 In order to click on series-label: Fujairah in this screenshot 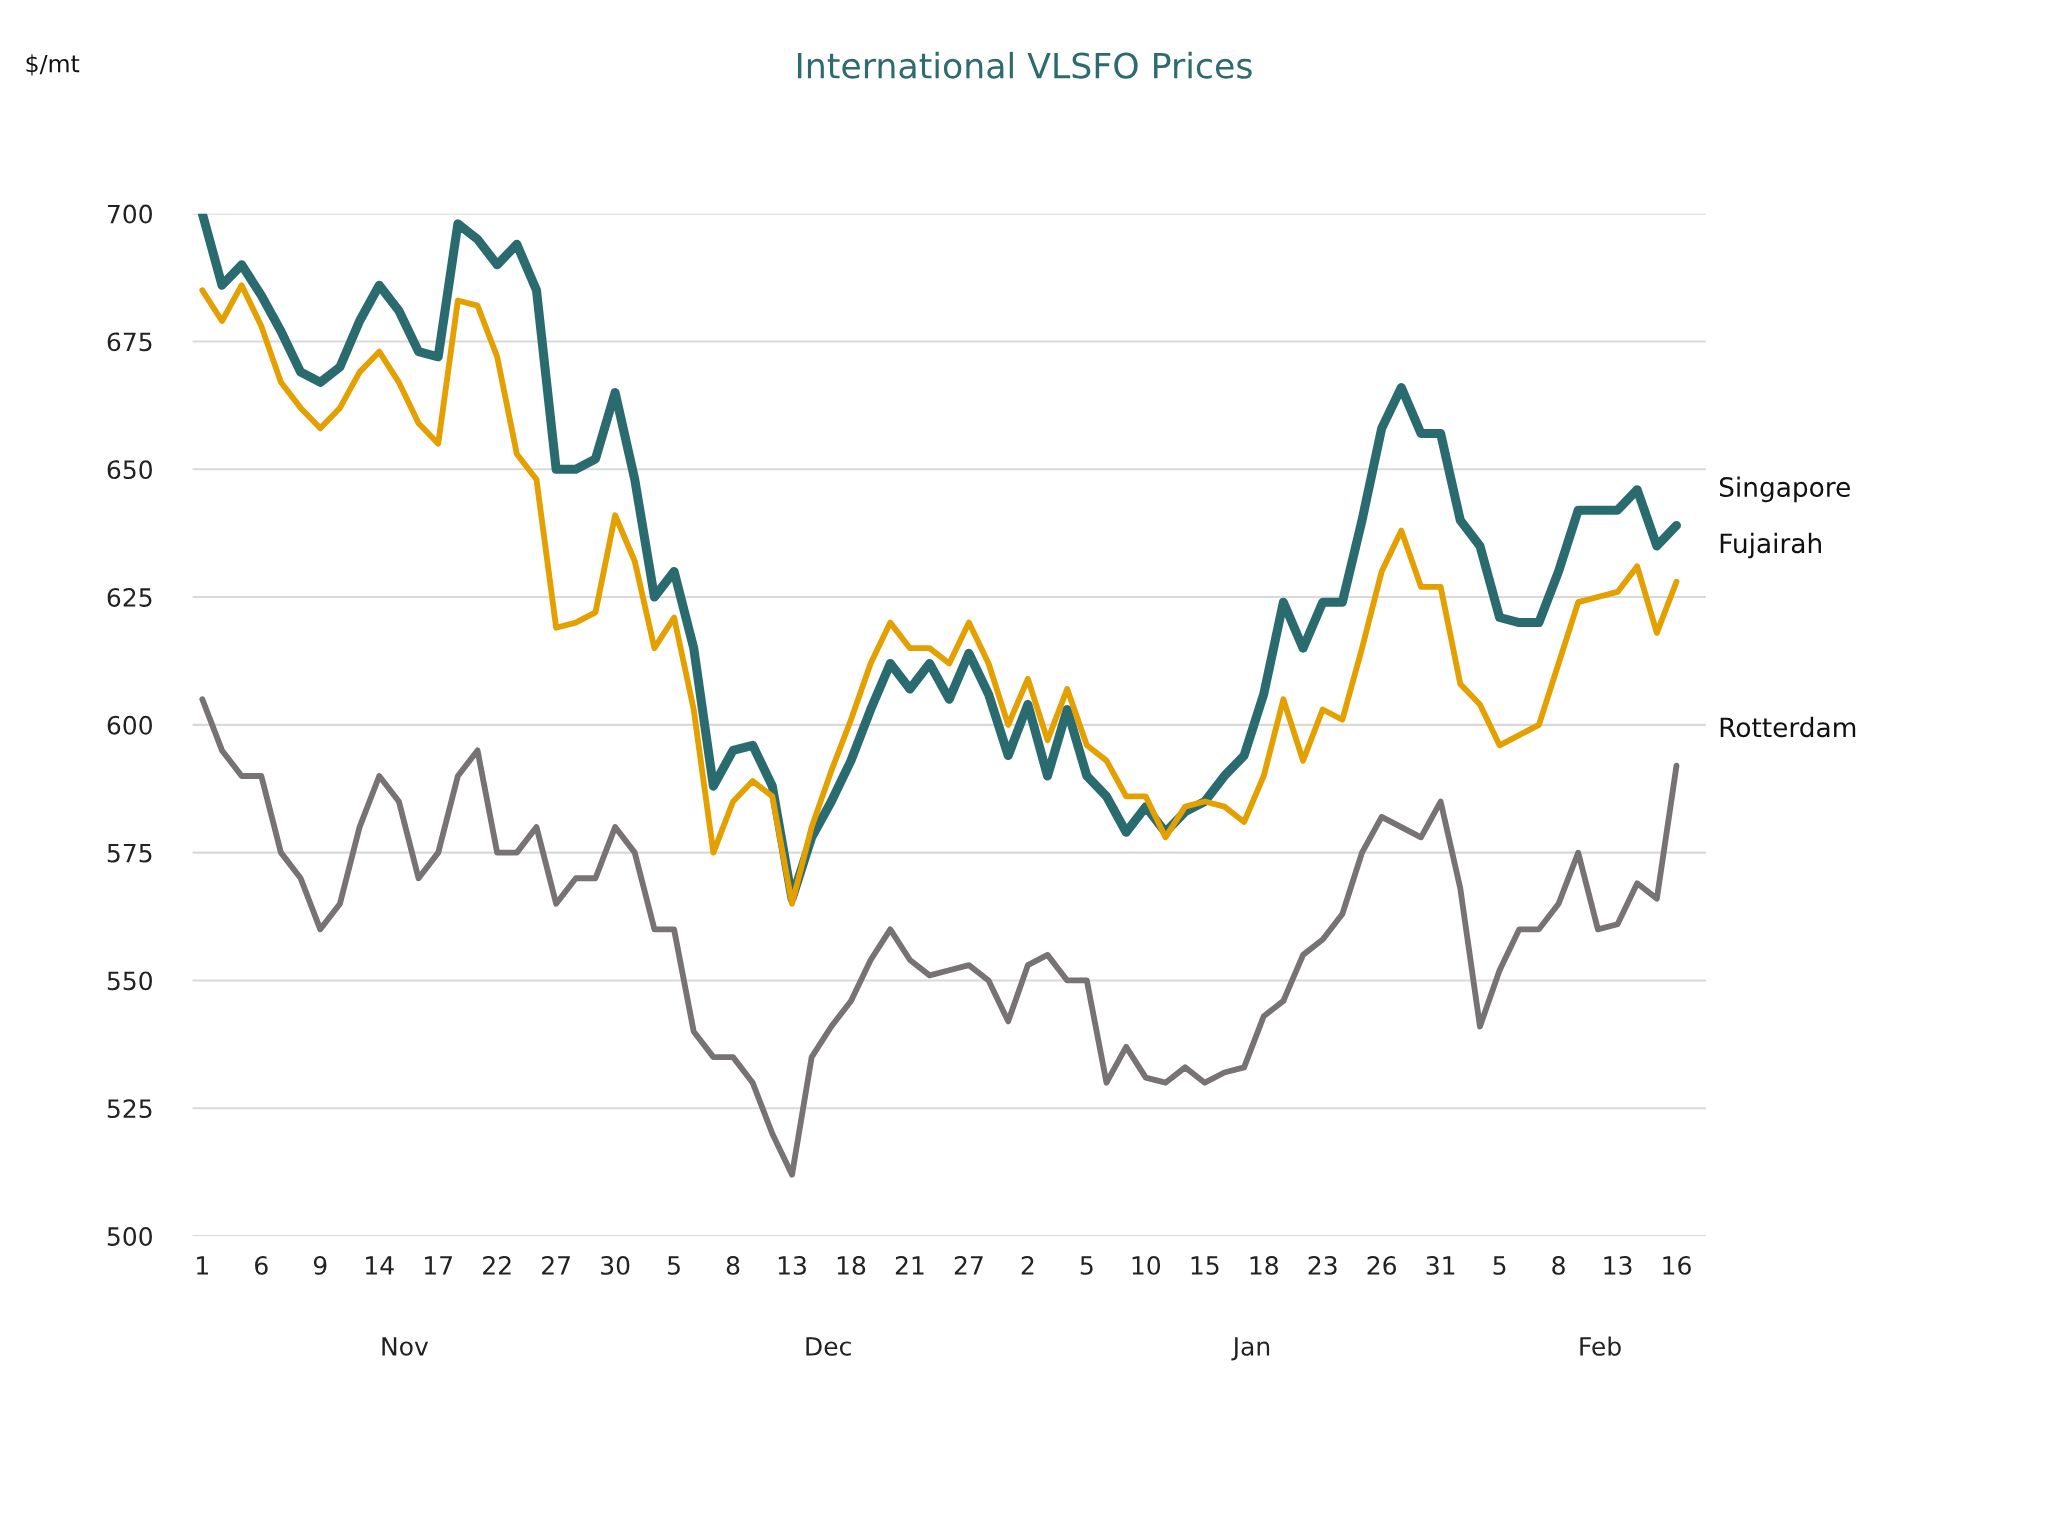, I will do `click(1770, 545)`.